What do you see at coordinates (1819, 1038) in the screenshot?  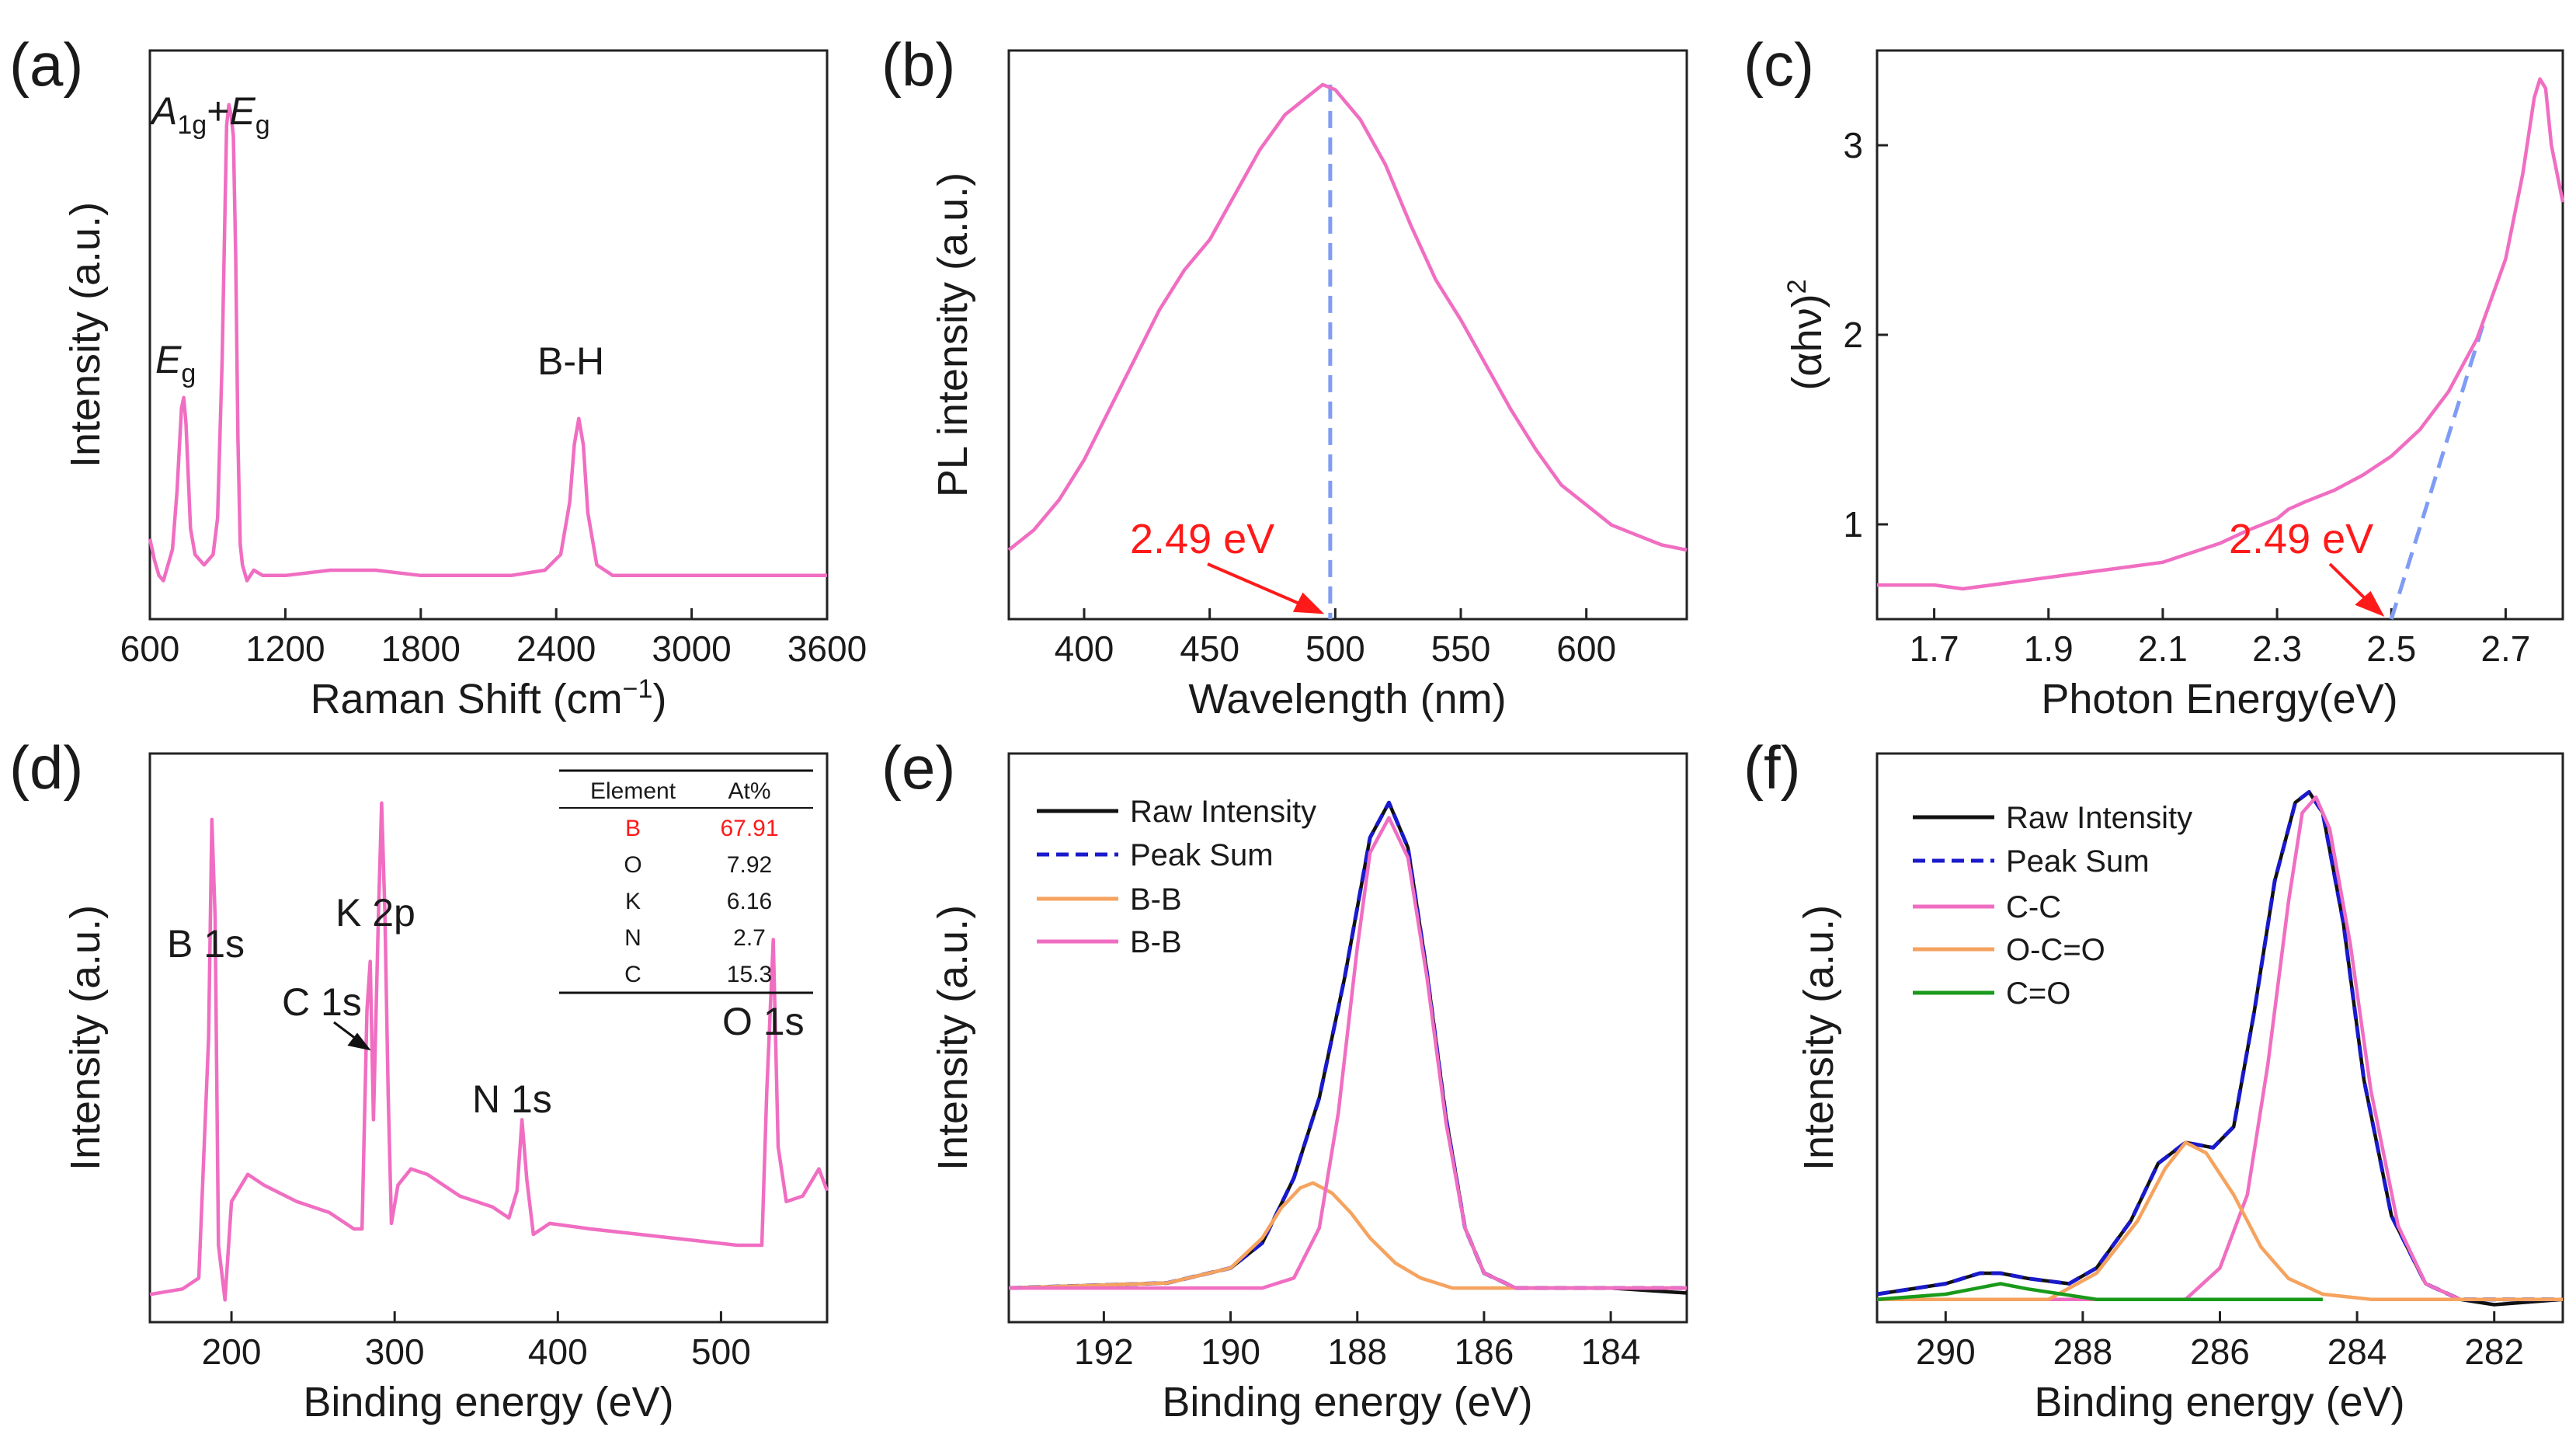 I see `y-axis-title-f: Intensity (a.u.)` at bounding box center [1819, 1038].